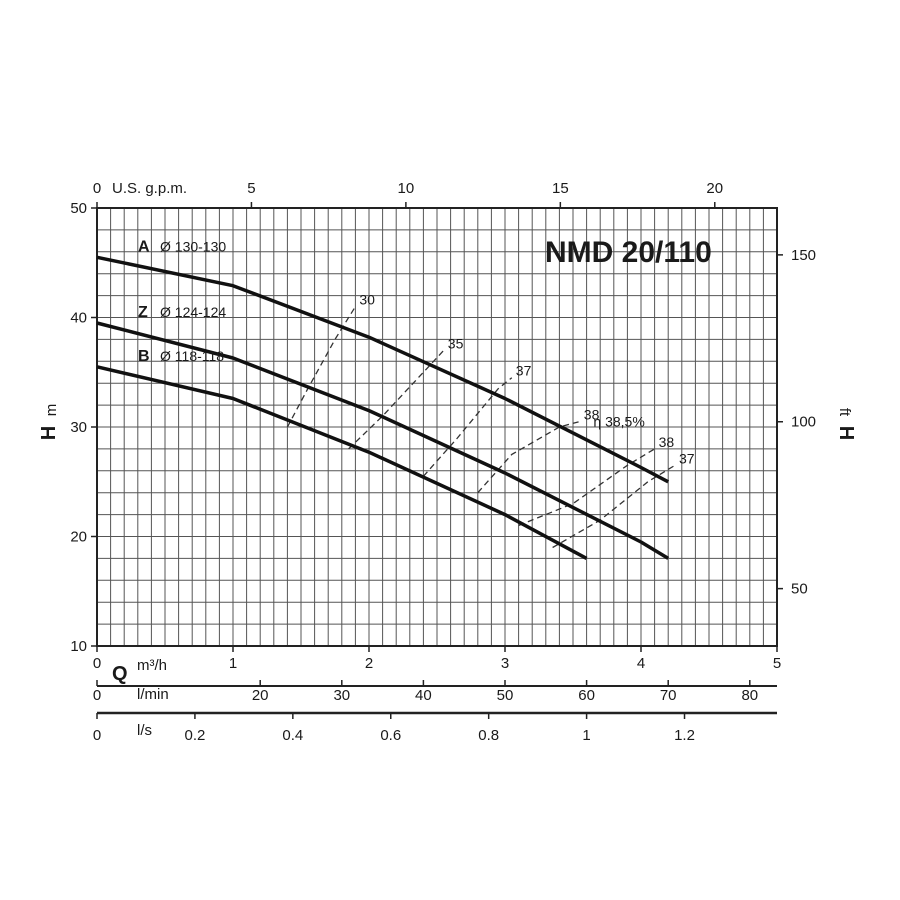  What do you see at coordinates (233, 663) in the screenshot?
I see `m3h-tick-label: 1` at bounding box center [233, 663].